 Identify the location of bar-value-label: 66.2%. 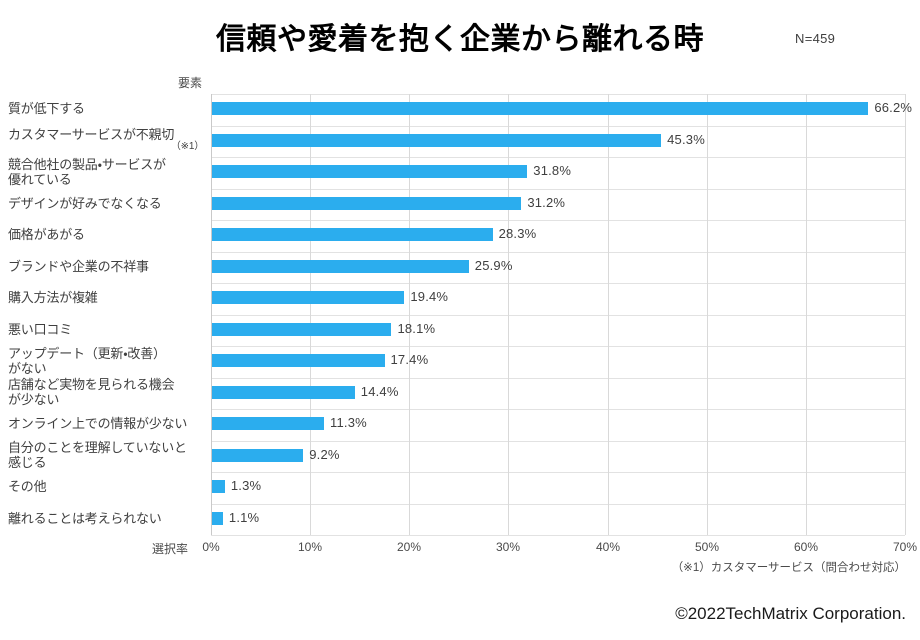
(893, 108).